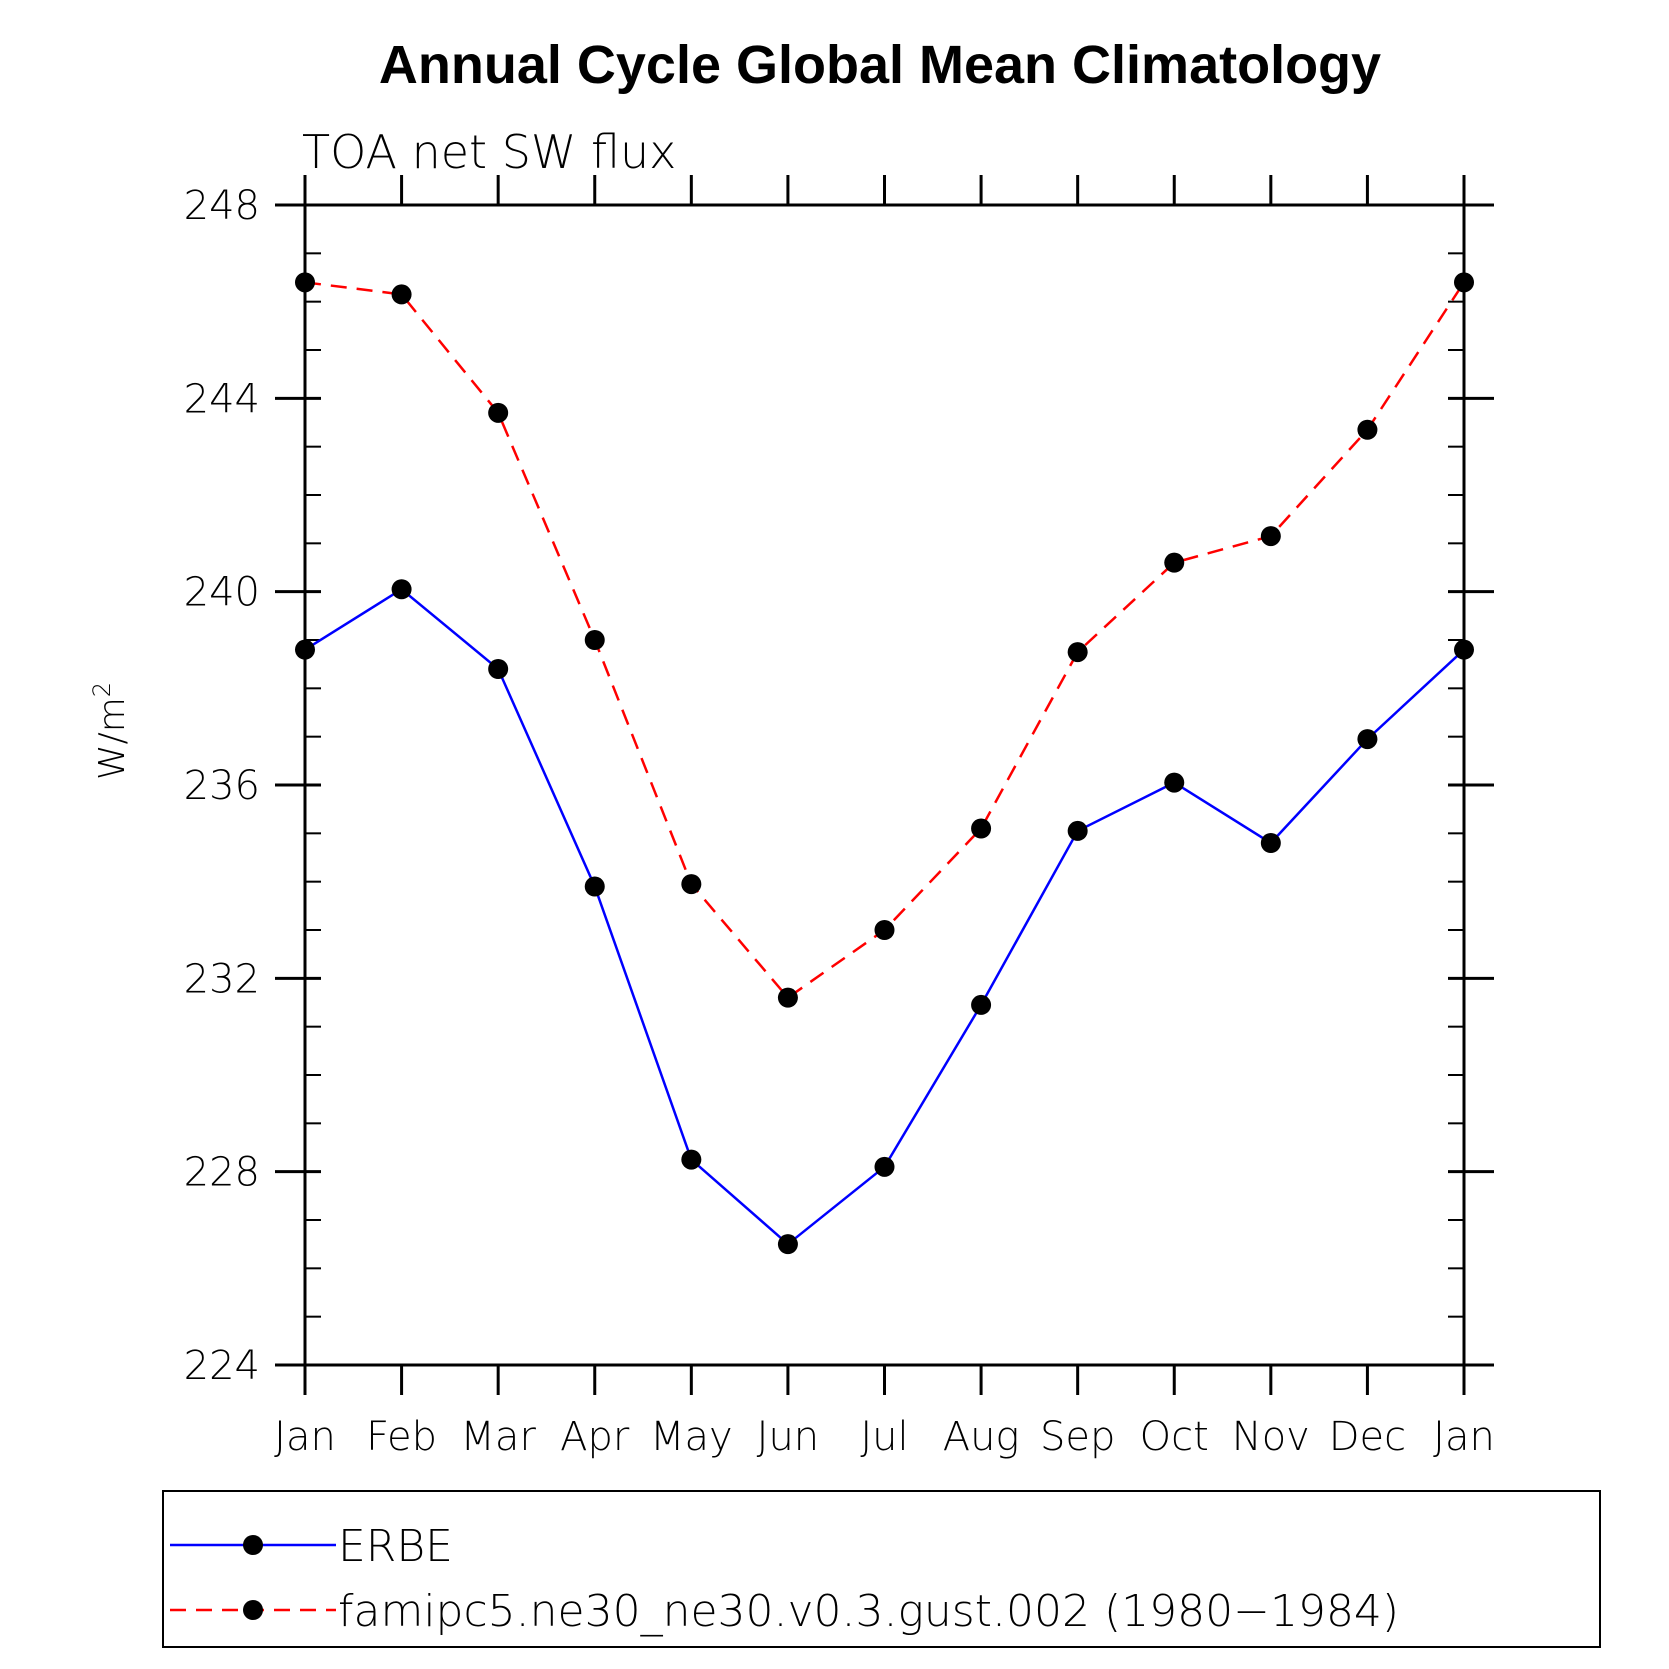 Image resolution: width=1669 pixels, height=1669 pixels. Describe the element at coordinates (1174, 1437) in the screenshot. I see `x-tick-label: Oct` at that location.